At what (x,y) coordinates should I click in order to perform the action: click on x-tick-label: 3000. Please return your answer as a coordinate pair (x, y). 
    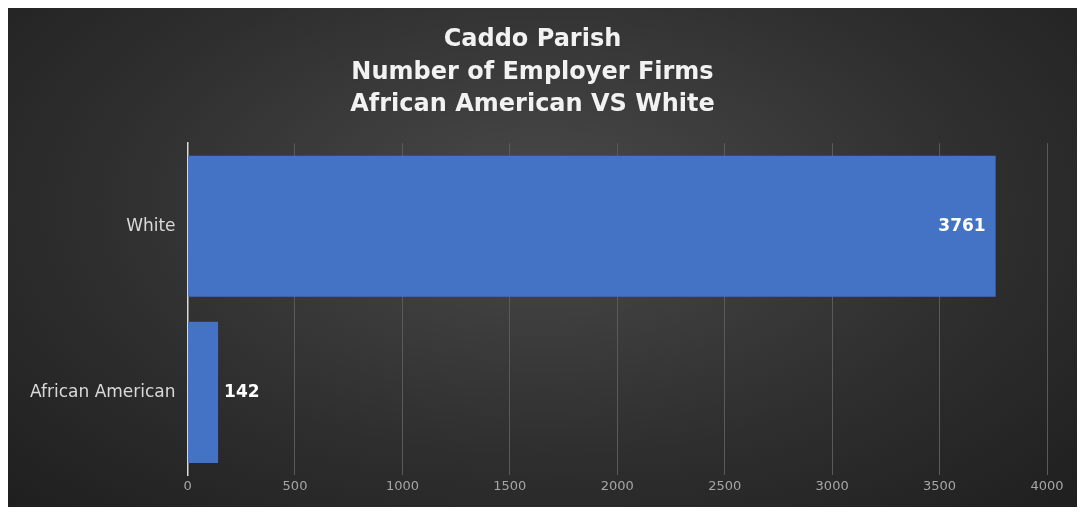
    Looking at the image, I should click on (832, 485).